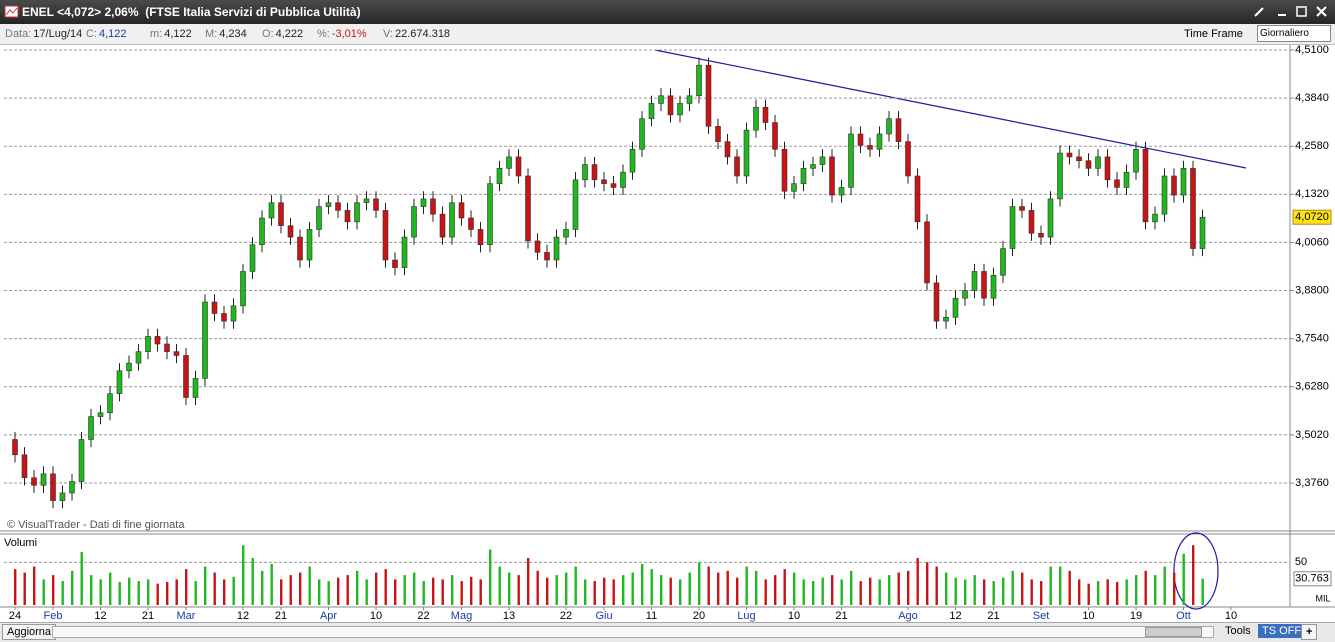 The image size is (1335, 642). I want to click on tools-button: Tools, so click(1238, 631).